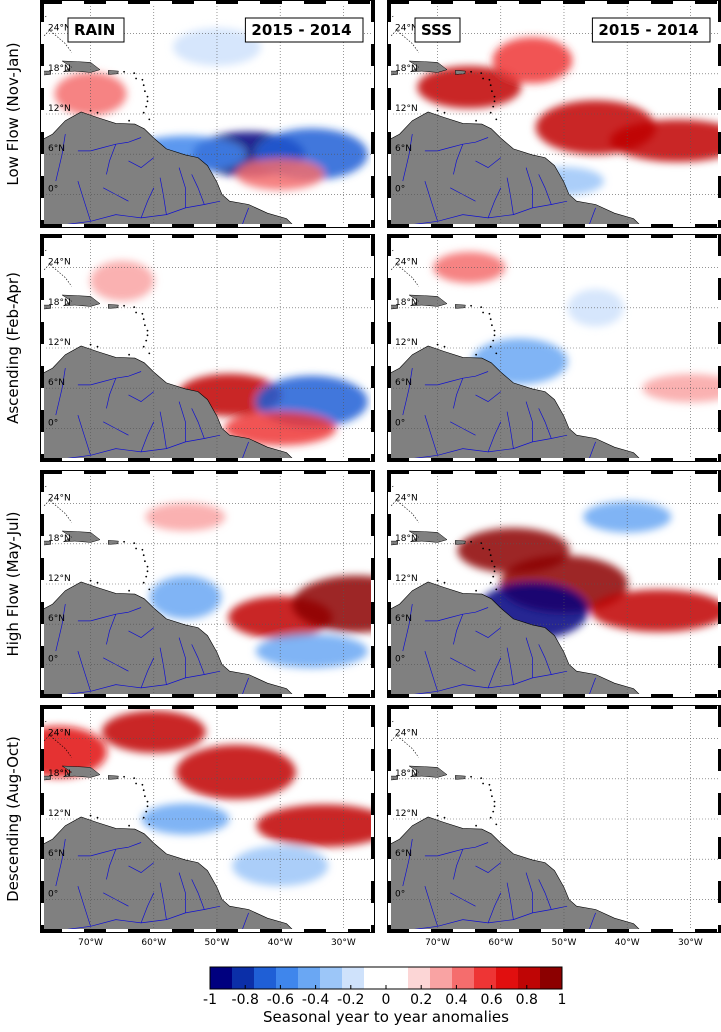 This screenshot has height=1032, width=721. I want to click on row-label: High Flow (May-Jul), so click(13, 583).